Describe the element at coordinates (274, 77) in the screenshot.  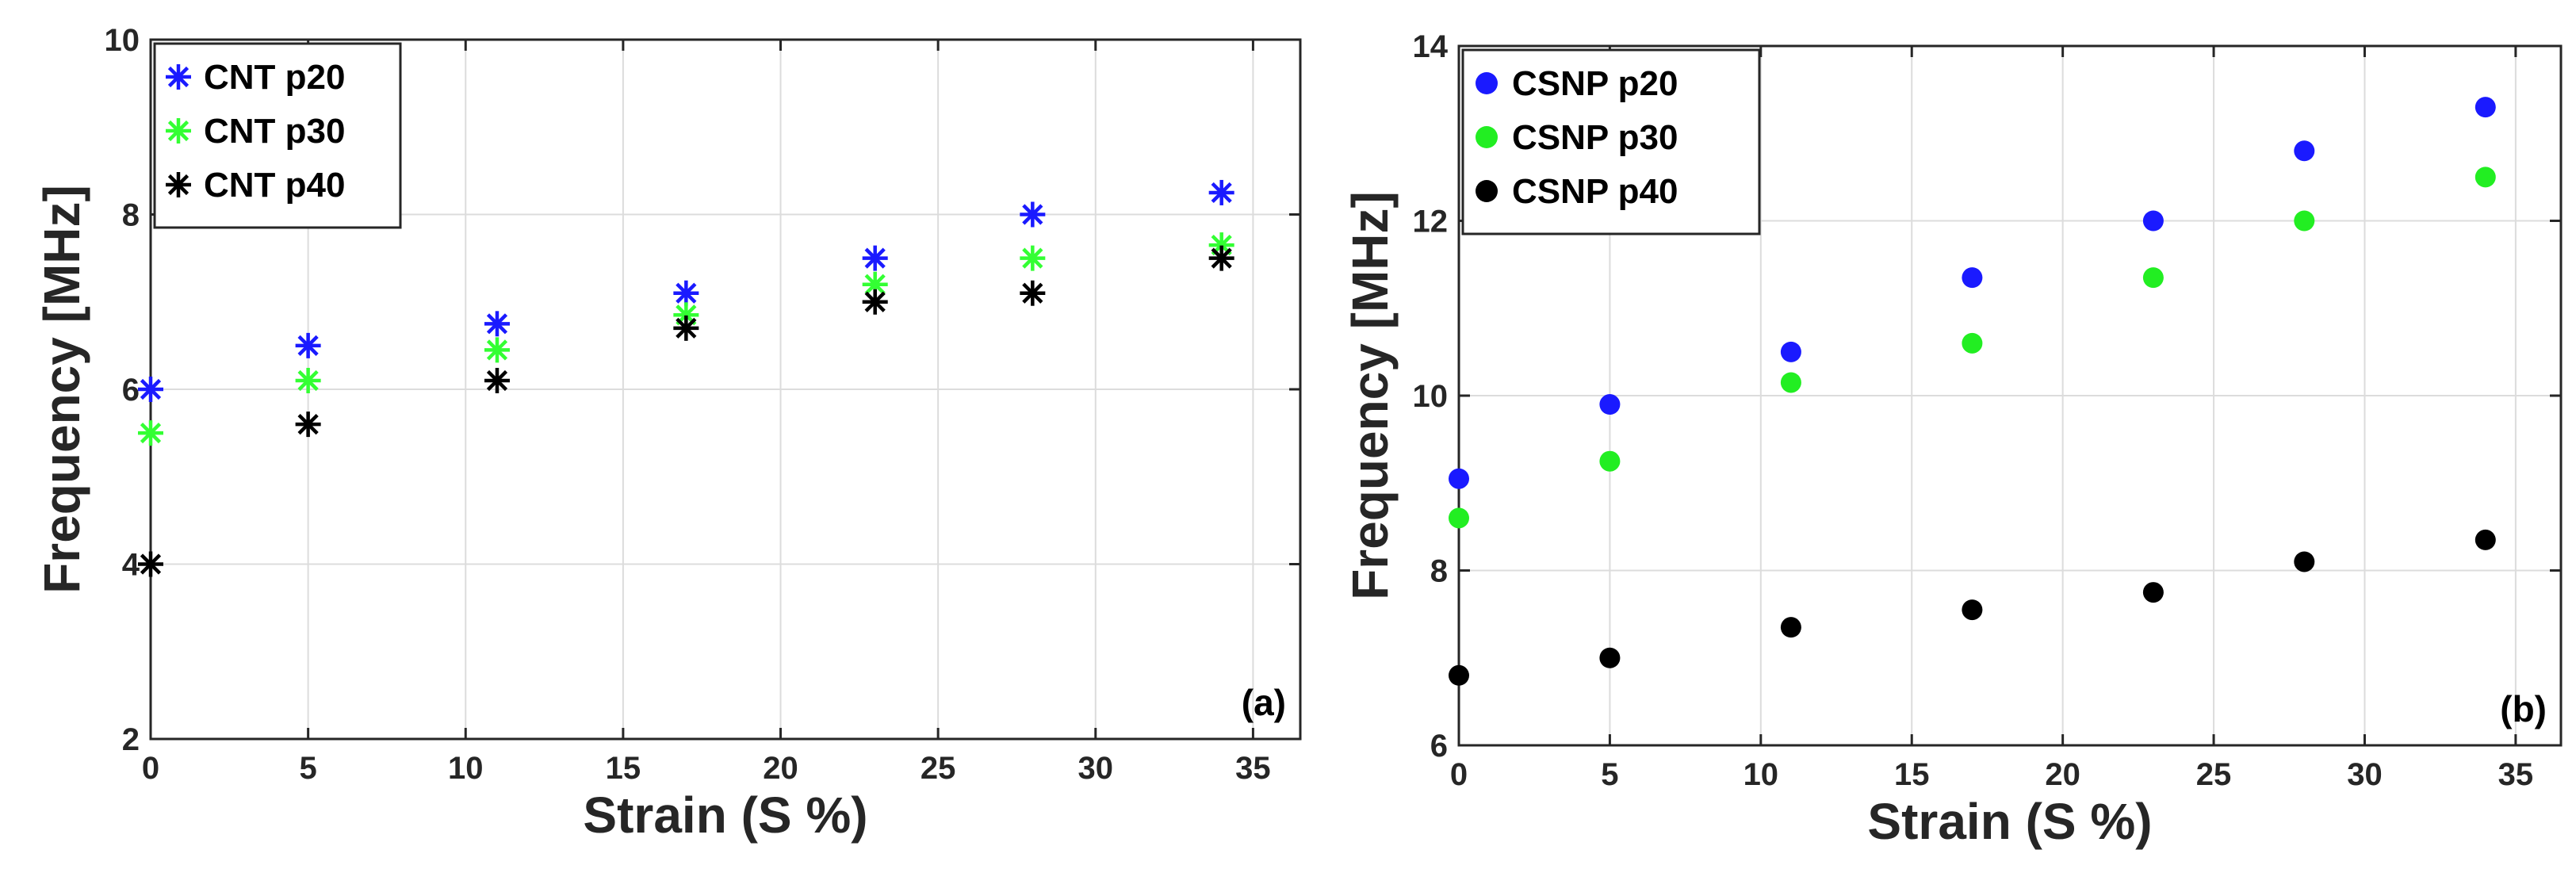
I see `legend-entry-label: CNT p20` at that location.